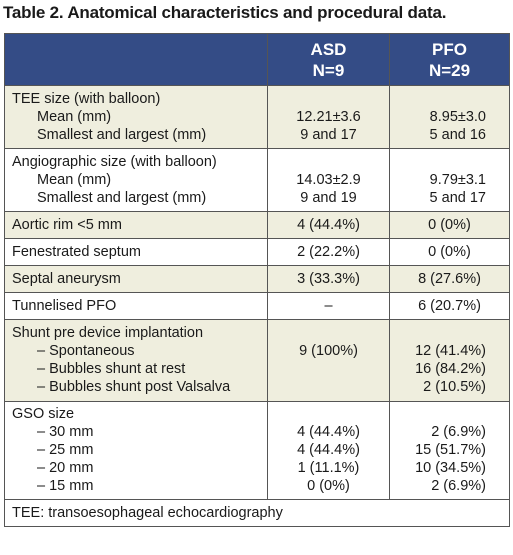 The image size is (513, 555). What do you see at coordinates (457, 117) in the screenshot?
I see `cell-value: 8.95±3.0` at bounding box center [457, 117].